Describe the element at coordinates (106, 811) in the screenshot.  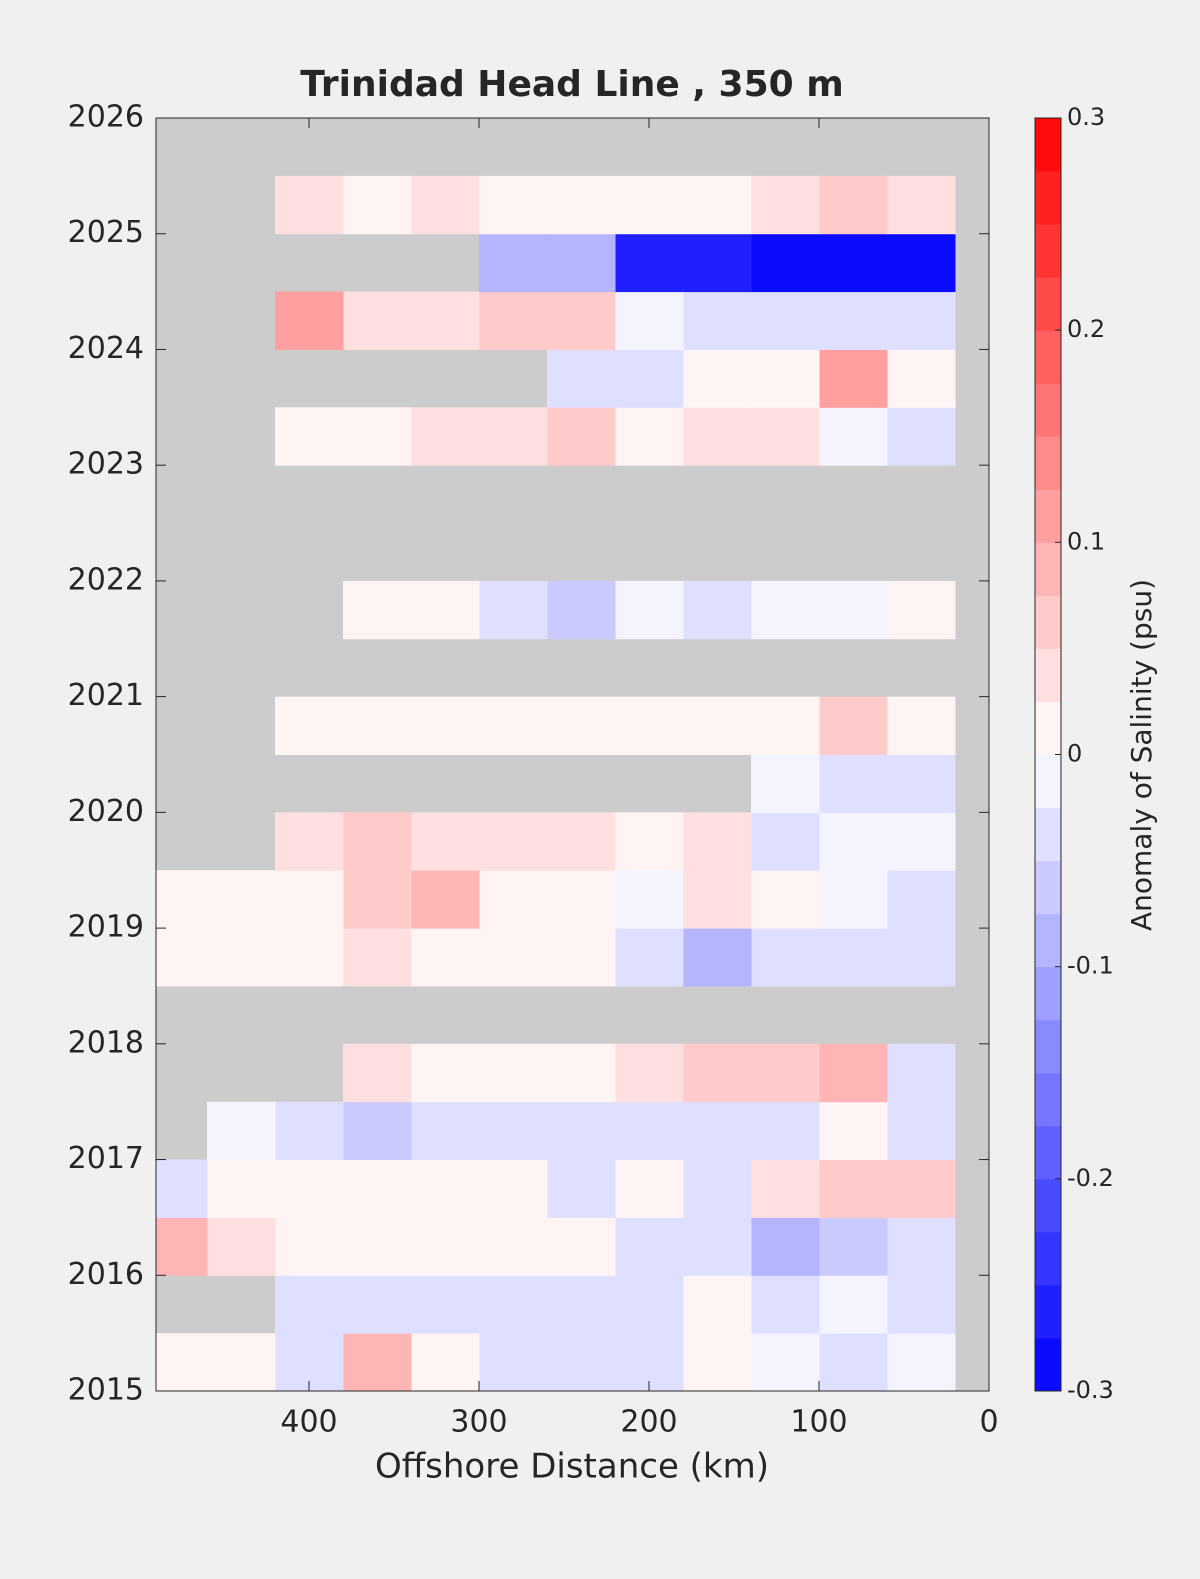
I see `y-tick-label: 2020` at that location.